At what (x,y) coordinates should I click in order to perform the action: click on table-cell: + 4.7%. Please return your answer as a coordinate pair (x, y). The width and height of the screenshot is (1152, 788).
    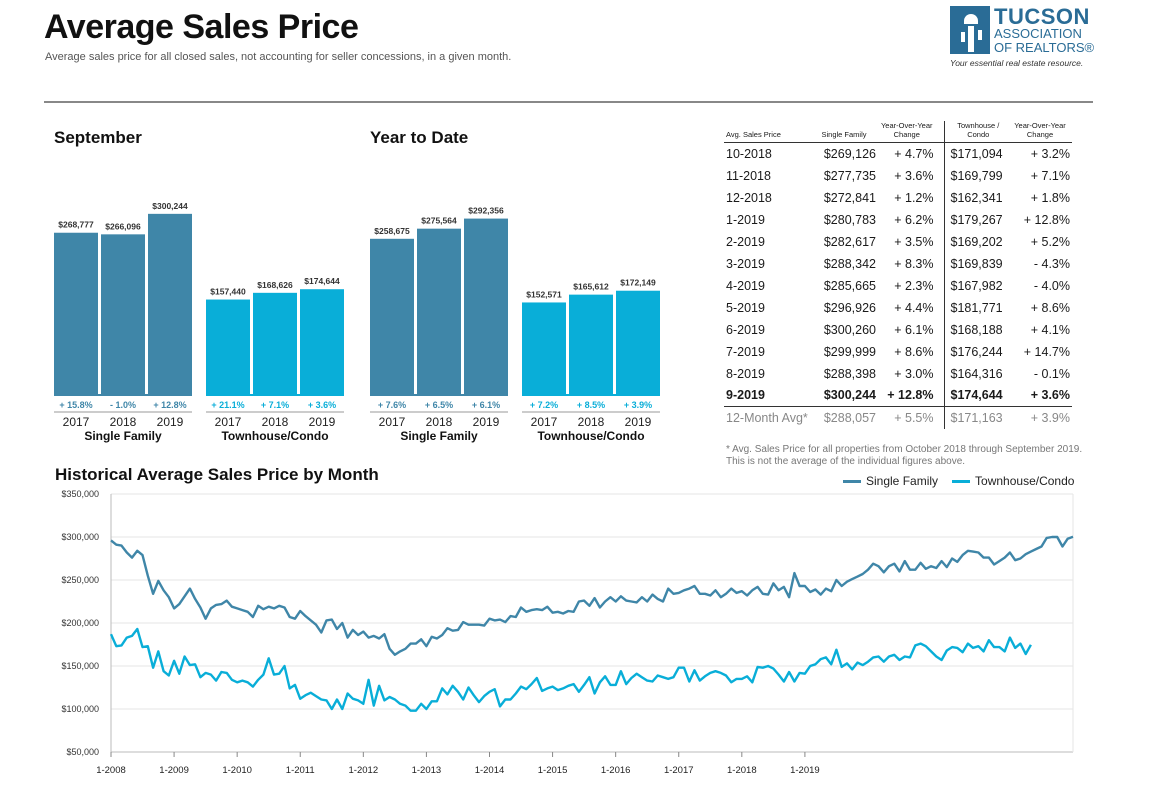
    Looking at the image, I should click on (914, 153).